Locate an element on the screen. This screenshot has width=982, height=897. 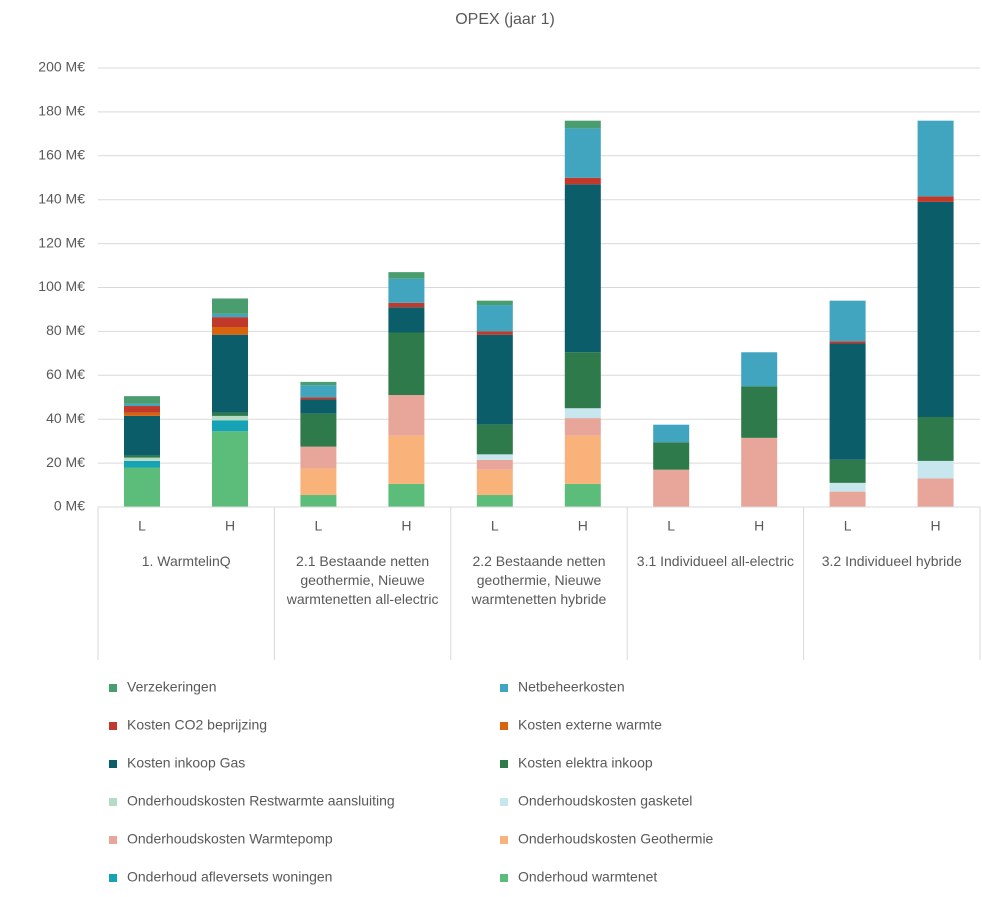
y-tick-label: 180 M€ is located at coordinates (61, 111).